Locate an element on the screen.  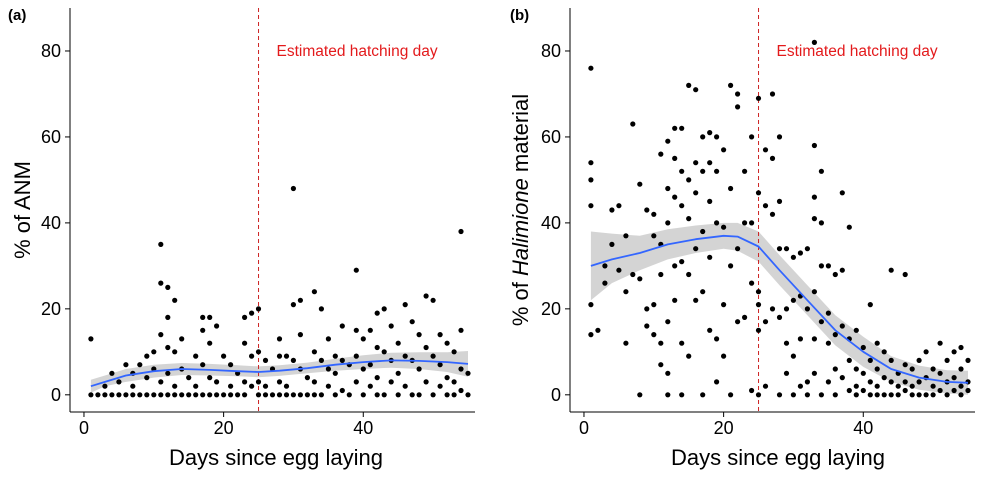
panel-b-y-tick-label: 20 is located at coordinates (551, 309).